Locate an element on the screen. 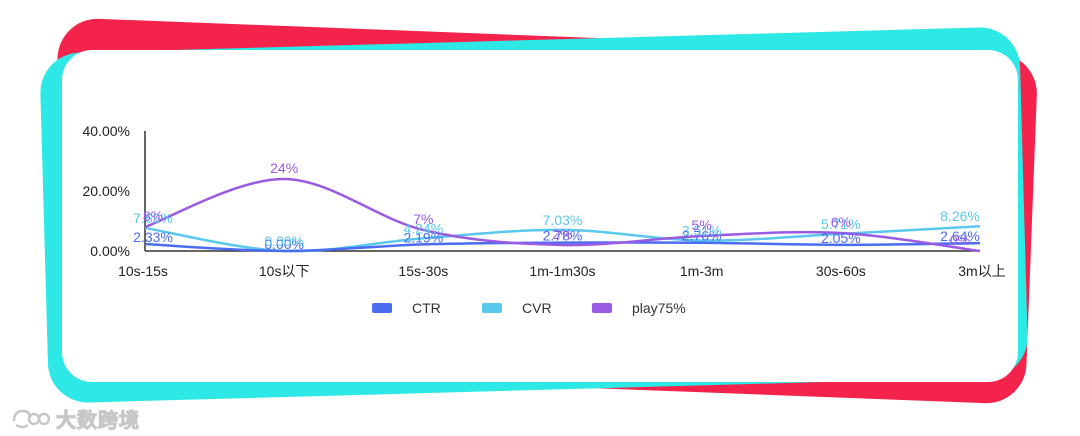 This screenshot has width=1080, height=436. x-tick-label: 10s以下 is located at coordinates (284, 271).